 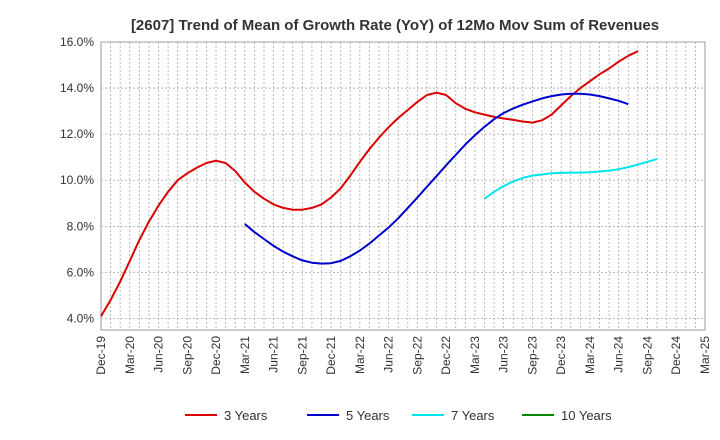 What do you see at coordinates (676, 355) in the screenshot?
I see `x-tick-label: Dec-24` at bounding box center [676, 355].